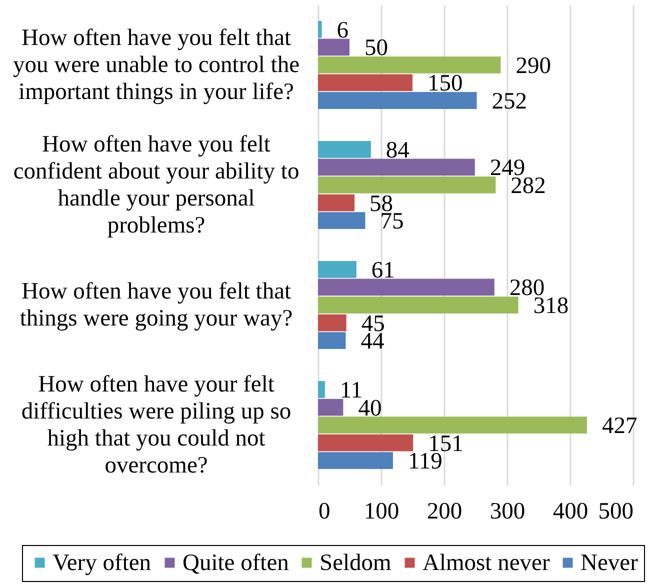 This screenshot has width=658, height=587. I want to click on data-label: 50, so click(376, 48).